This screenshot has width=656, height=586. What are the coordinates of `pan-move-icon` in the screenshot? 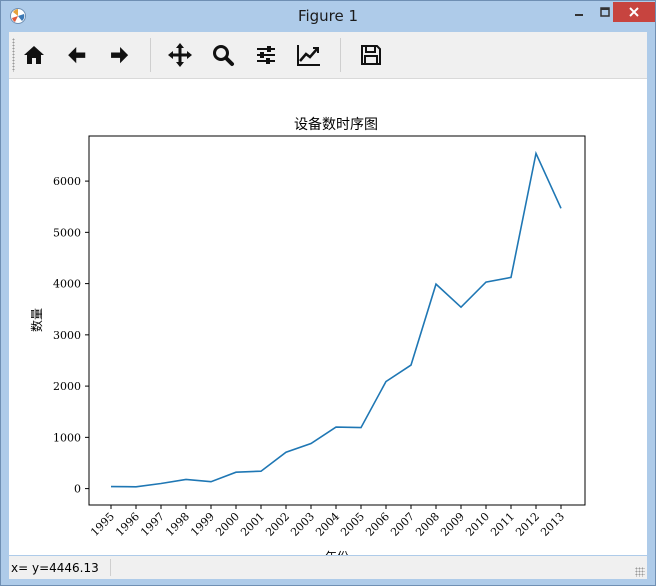 It's located at (180, 55).